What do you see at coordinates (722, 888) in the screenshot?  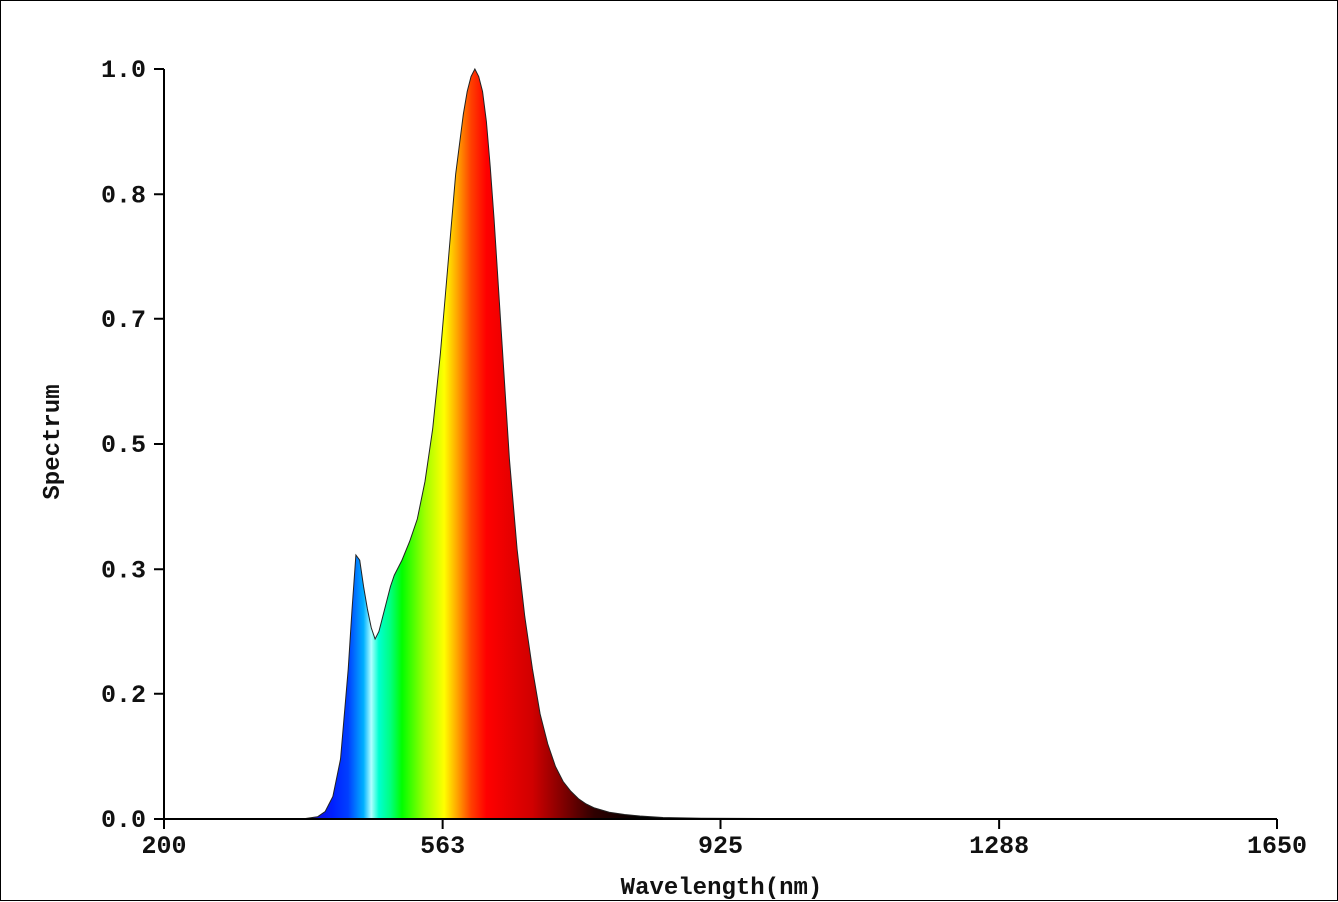 I see `x-axis-title: Wavelength(nm)` at bounding box center [722, 888].